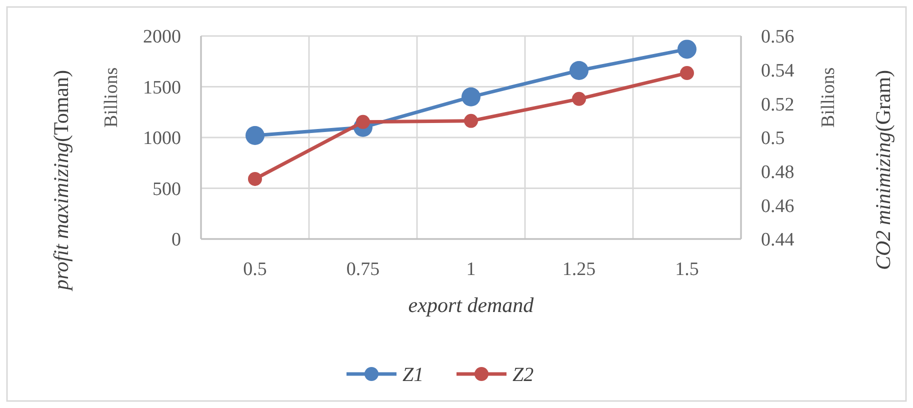 The height and width of the screenshot is (408, 913). Describe the element at coordinates (471, 269) in the screenshot. I see `x-tick-label: 1` at that location.